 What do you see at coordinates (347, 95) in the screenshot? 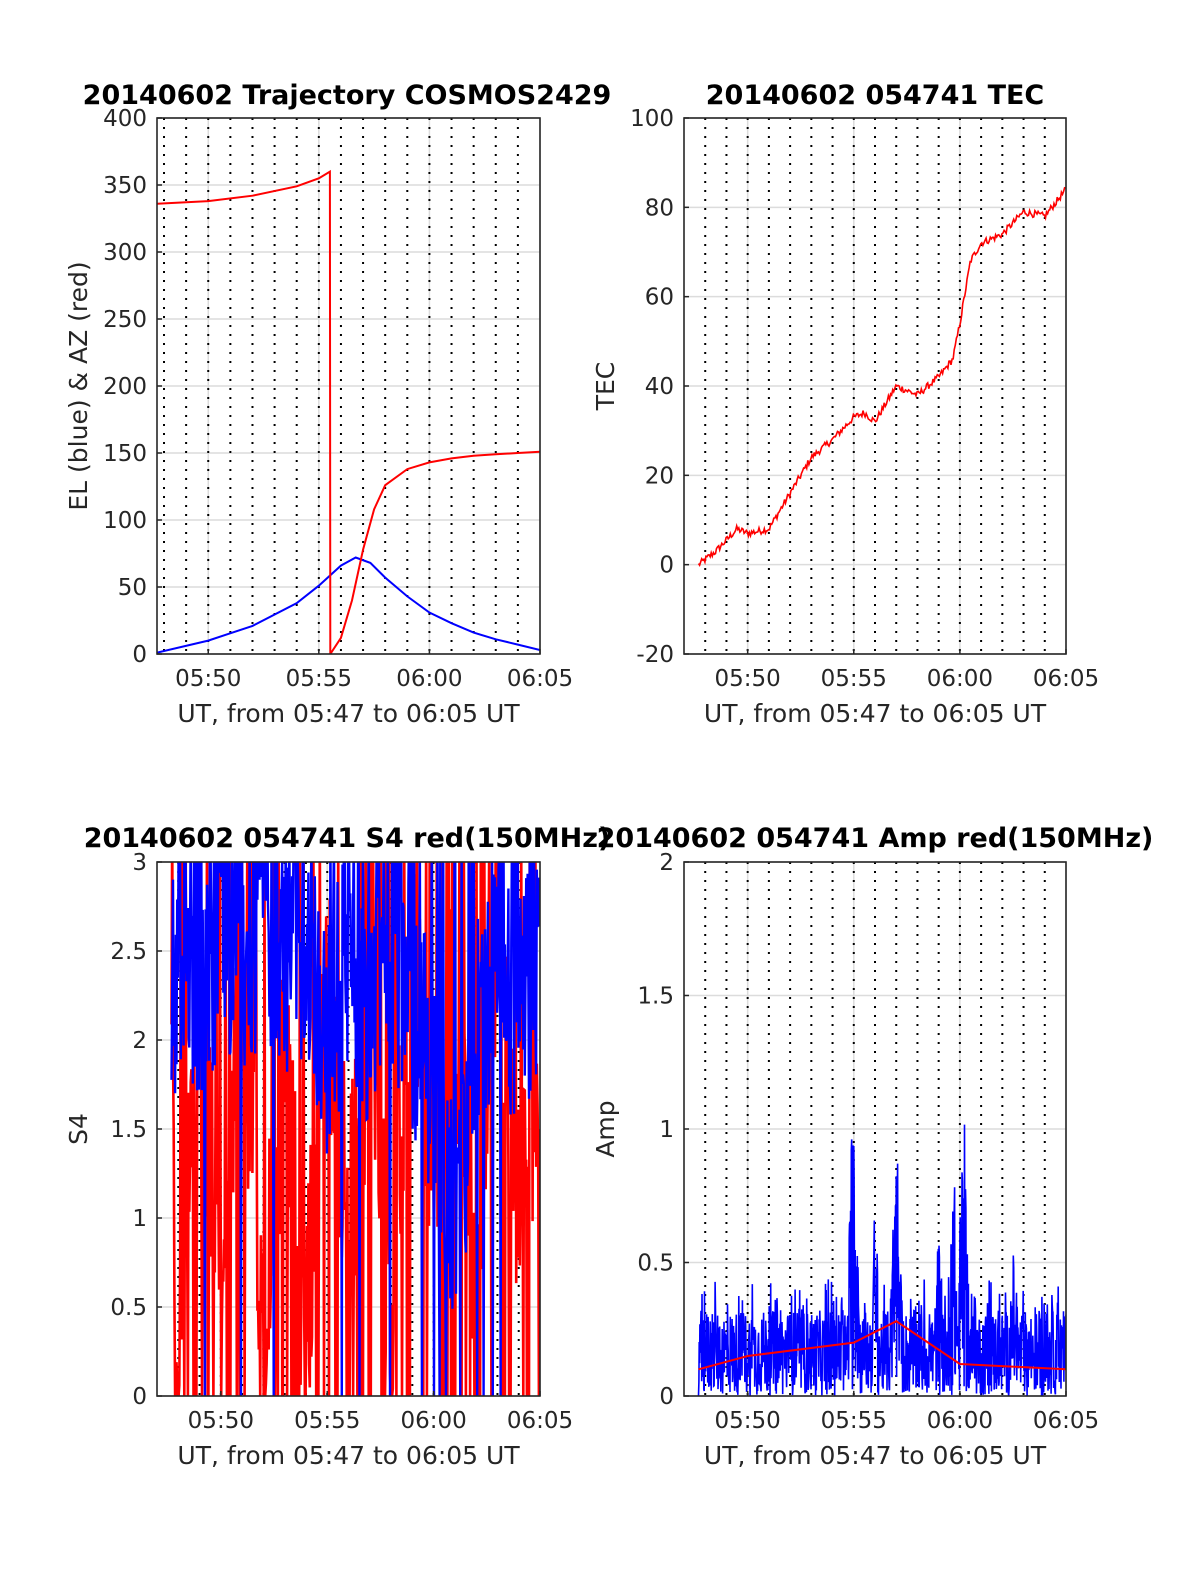
I see `chart-title: 20140602 Trajectory COSMOS2429` at bounding box center [347, 95].